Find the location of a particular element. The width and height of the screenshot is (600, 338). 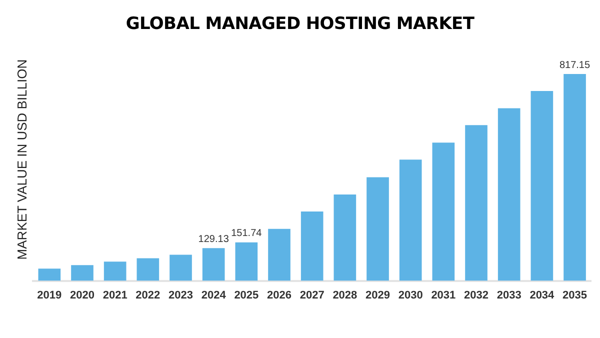

x-tick-label: 2030 is located at coordinates (410, 295).